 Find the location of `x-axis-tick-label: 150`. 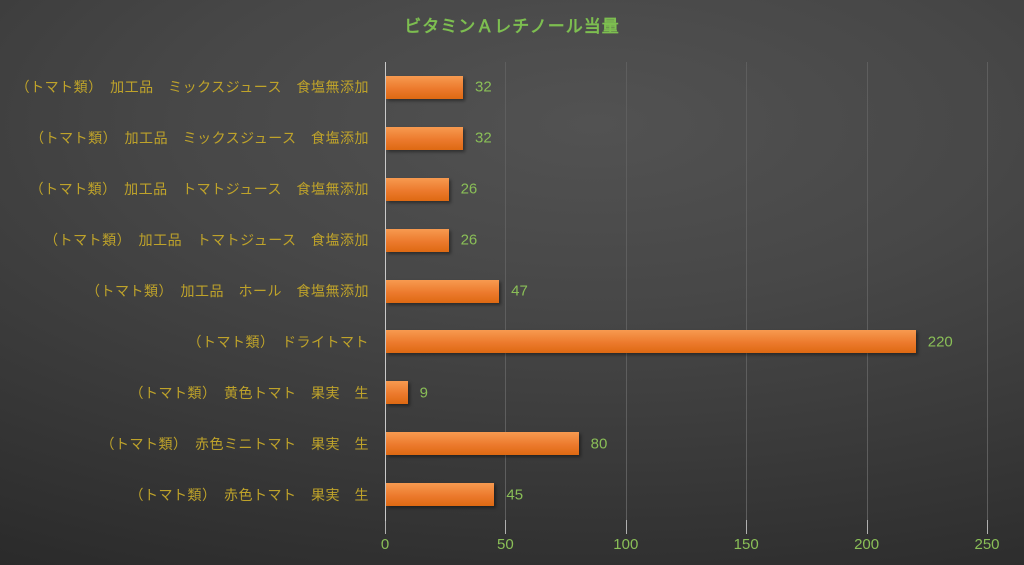

x-axis-tick-label: 150 is located at coordinates (746, 544).